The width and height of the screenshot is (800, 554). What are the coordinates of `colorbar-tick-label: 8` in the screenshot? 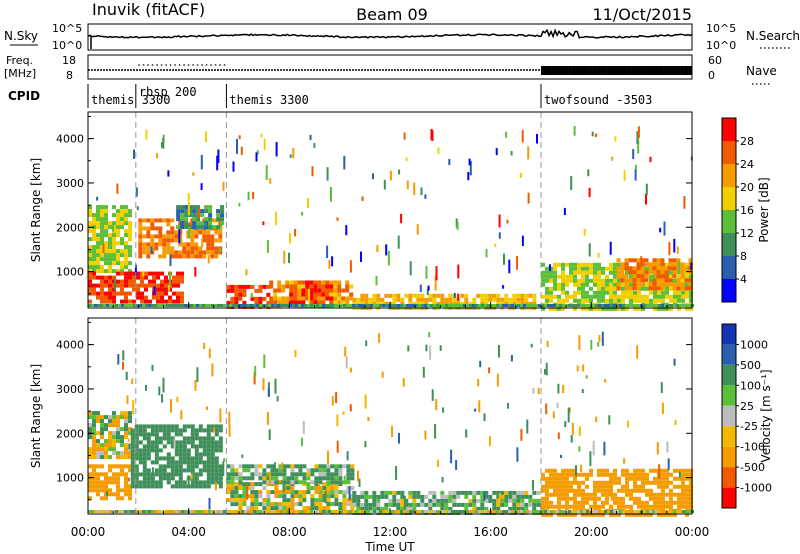 It's located at (743, 256).